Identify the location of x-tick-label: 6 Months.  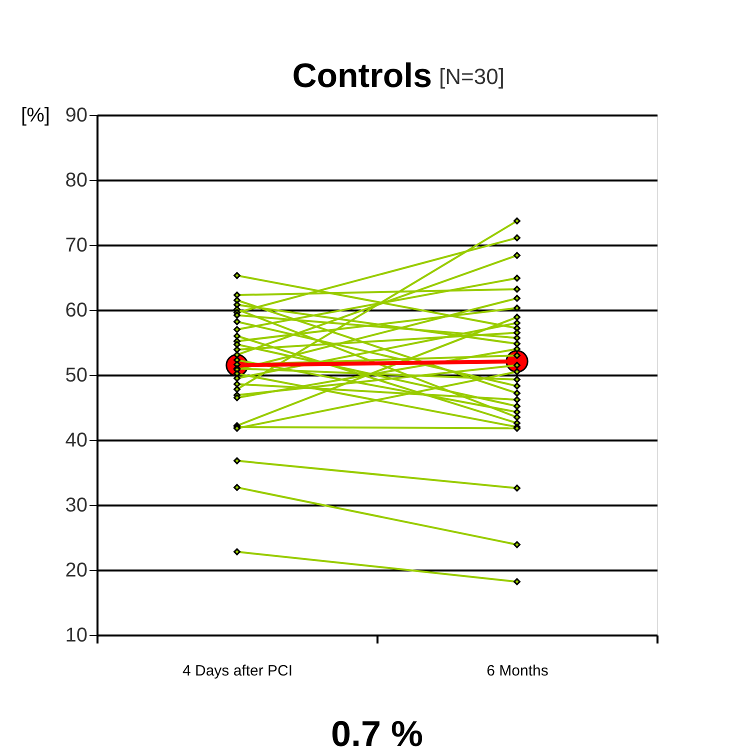
(517, 671).